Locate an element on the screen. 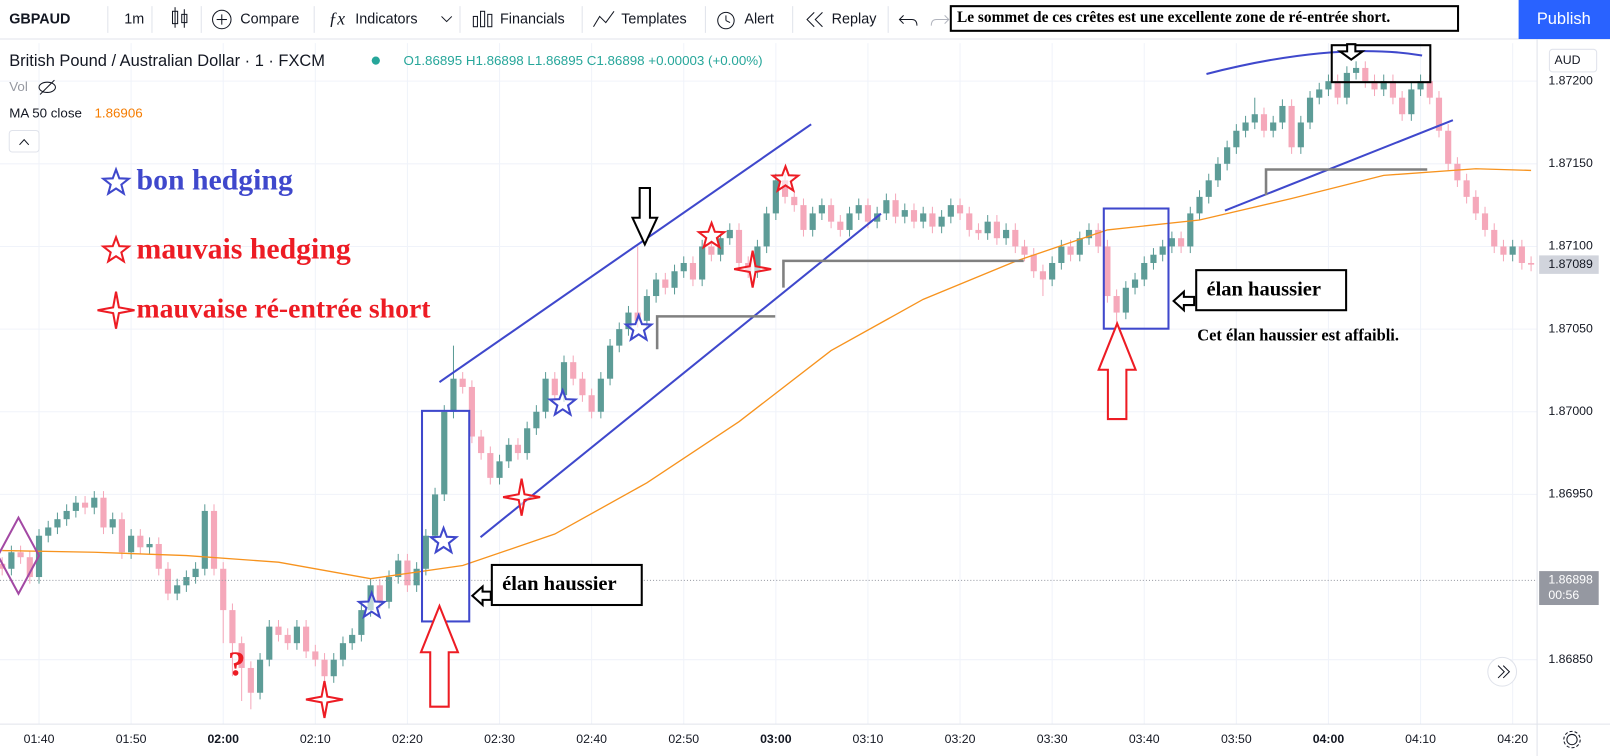 This screenshot has height=756, width=1610. settings-icon is located at coordinates (1572, 739).